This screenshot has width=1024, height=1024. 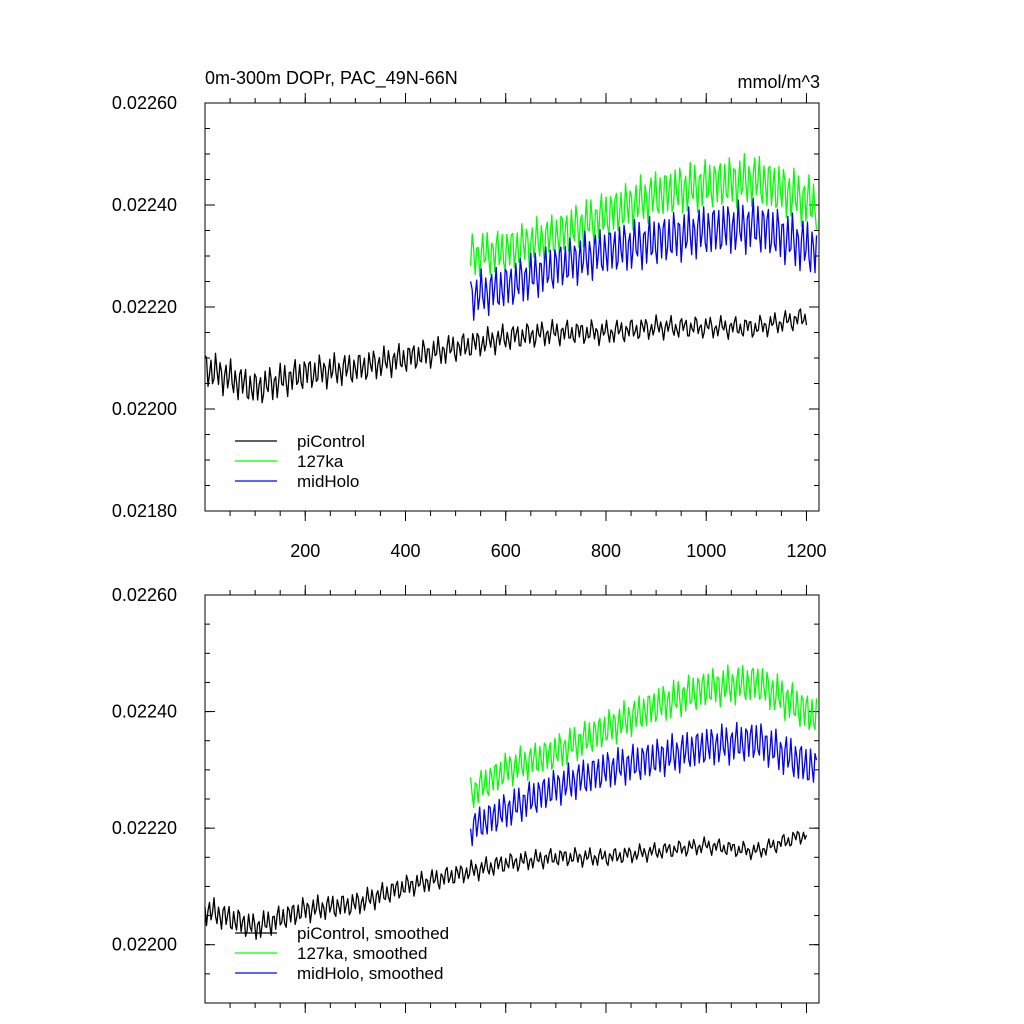 I want to click on legend-label: piControl, smoothed, so click(x=373, y=933).